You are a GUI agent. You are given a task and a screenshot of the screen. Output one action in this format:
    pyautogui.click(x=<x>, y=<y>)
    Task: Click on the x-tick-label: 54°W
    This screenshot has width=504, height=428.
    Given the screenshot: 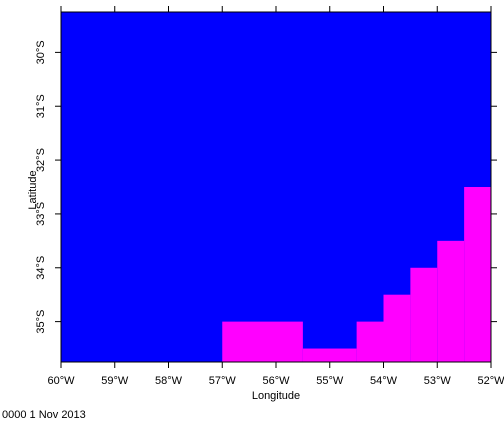 What is the action you would take?
    pyautogui.click(x=384, y=381)
    